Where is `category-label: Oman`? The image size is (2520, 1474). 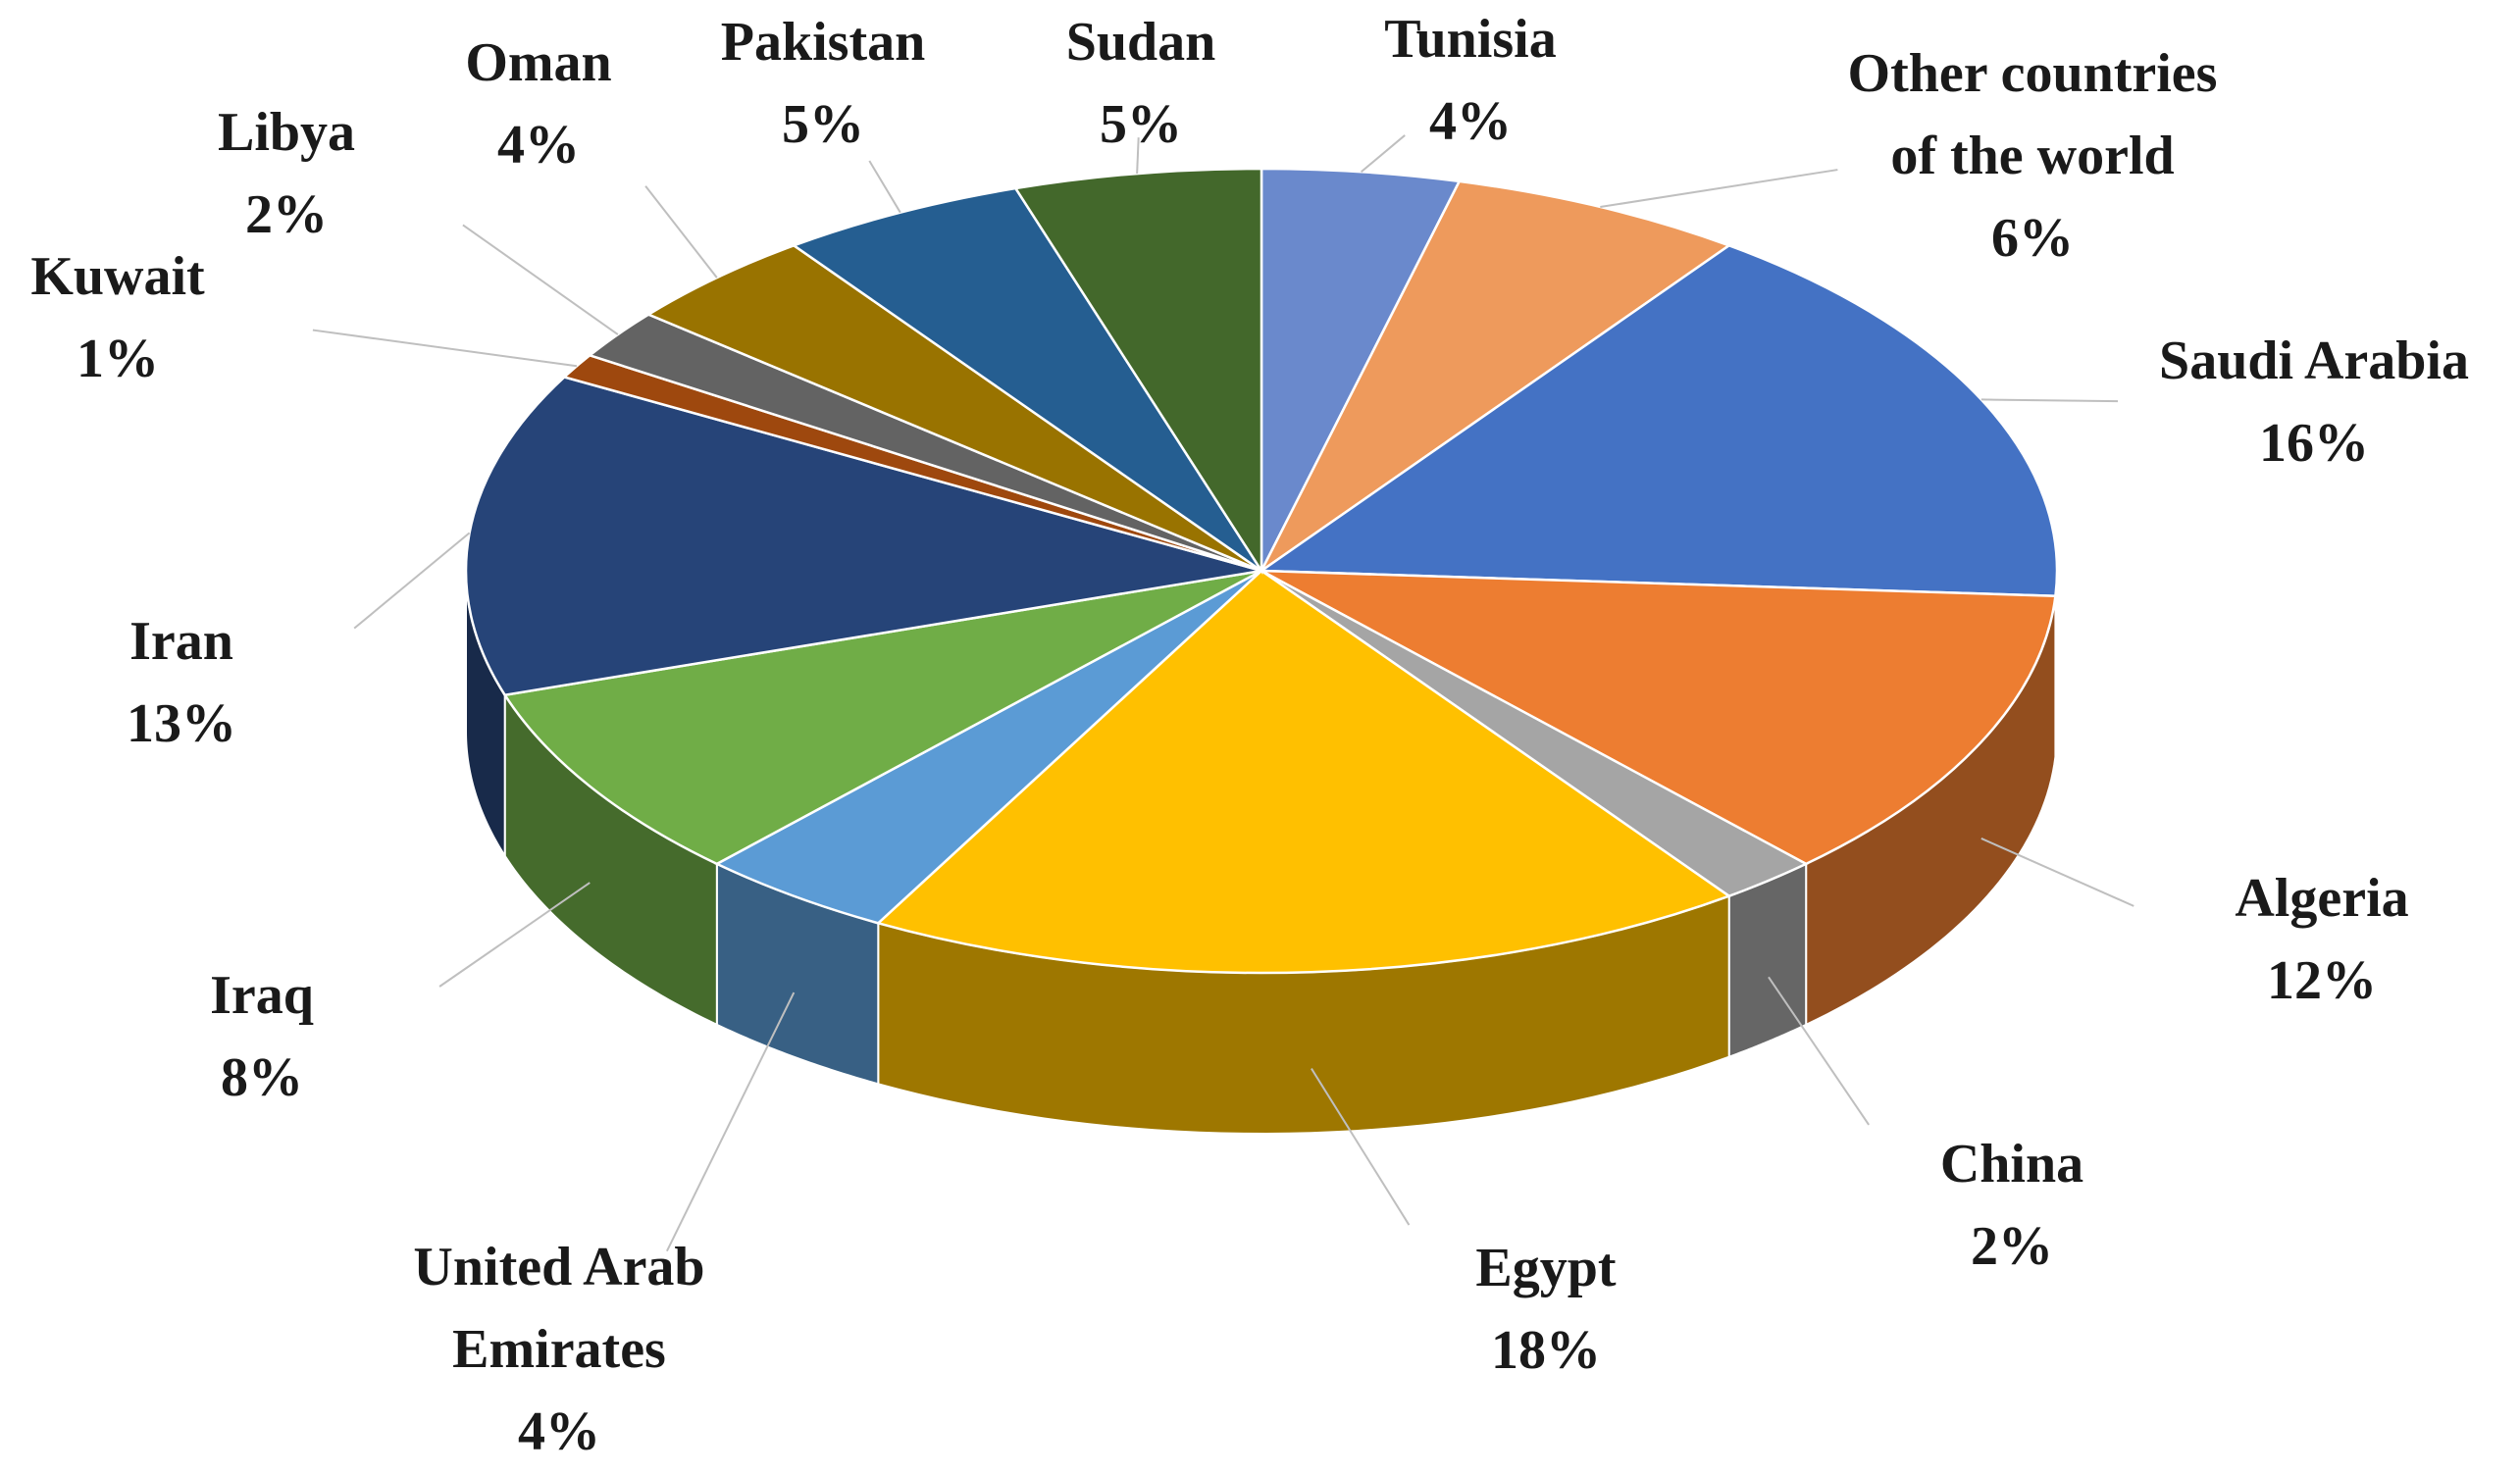 category-label: Oman is located at coordinates (538, 62).